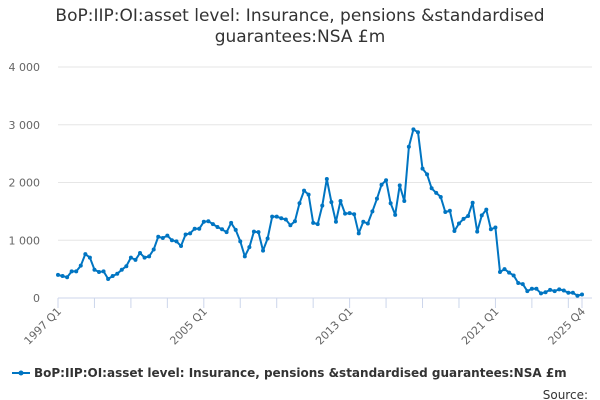 The height and width of the screenshot is (400, 600). I want to click on y-tick-label: 1 000, so click(25, 240).